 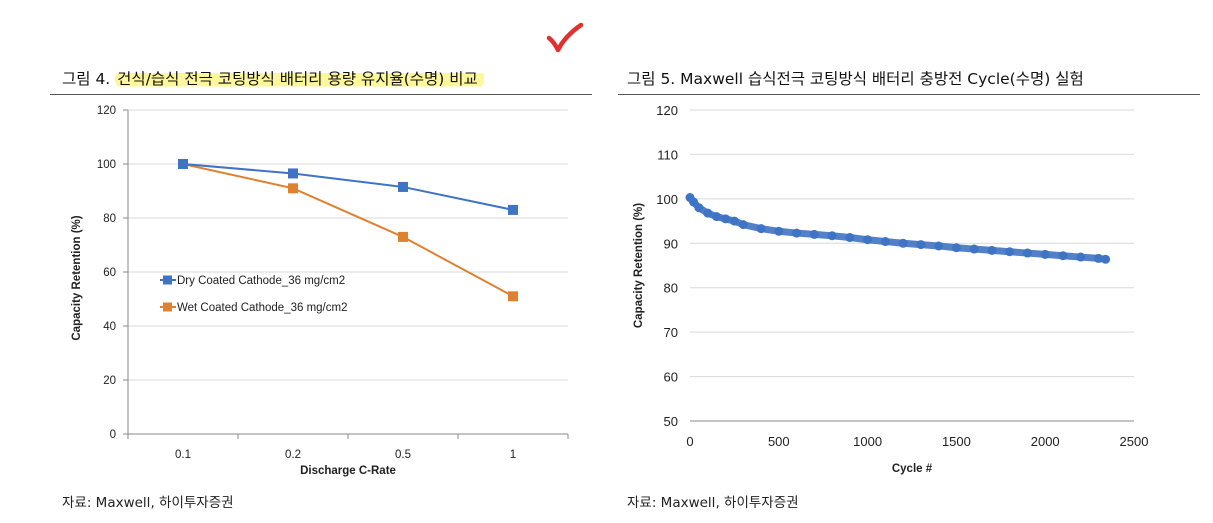 What do you see at coordinates (667, 154) in the screenshot?
I see `y-tick-label: 110` at bounding box center [667, 154].